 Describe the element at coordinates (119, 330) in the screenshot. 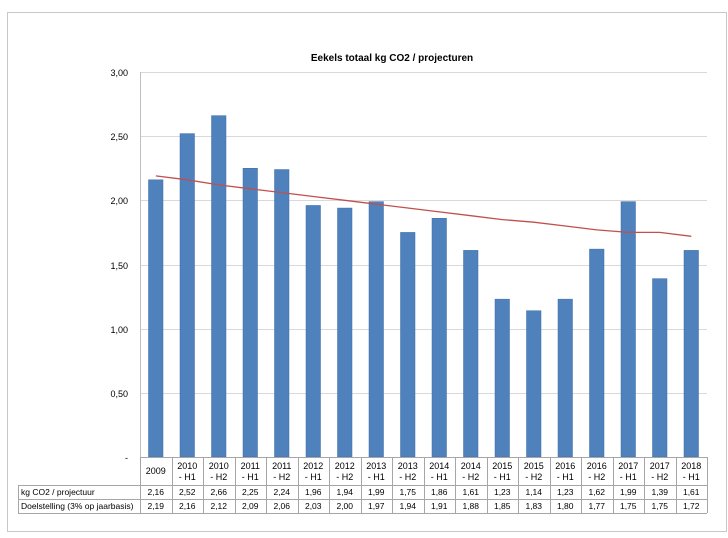

I see `y-tick-label: 1,00` at that location.